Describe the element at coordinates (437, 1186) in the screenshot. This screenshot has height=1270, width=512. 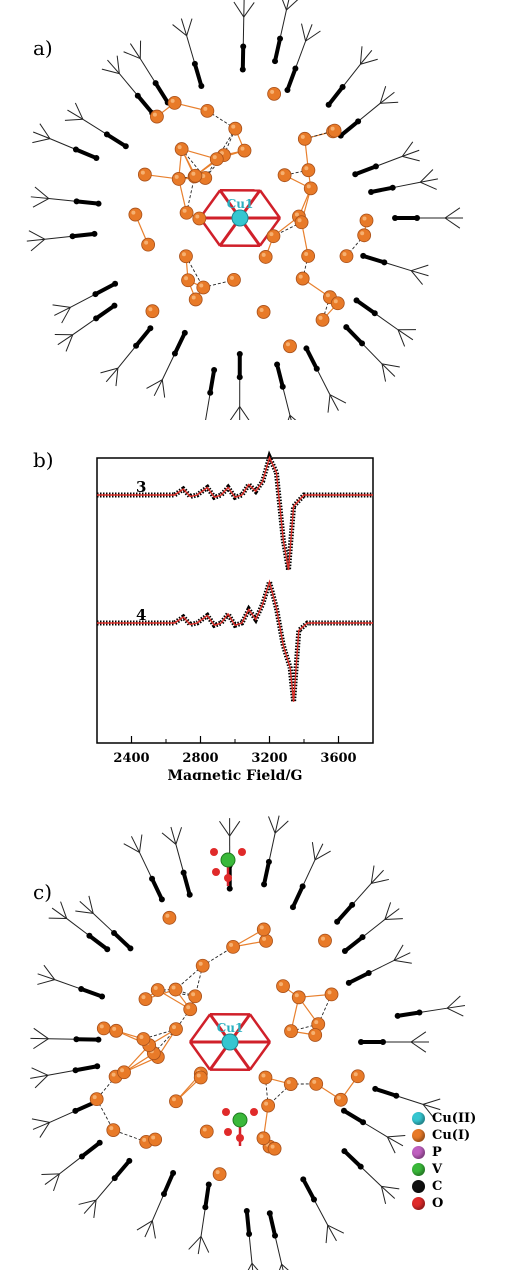
I see `legend-label: C` at that location.